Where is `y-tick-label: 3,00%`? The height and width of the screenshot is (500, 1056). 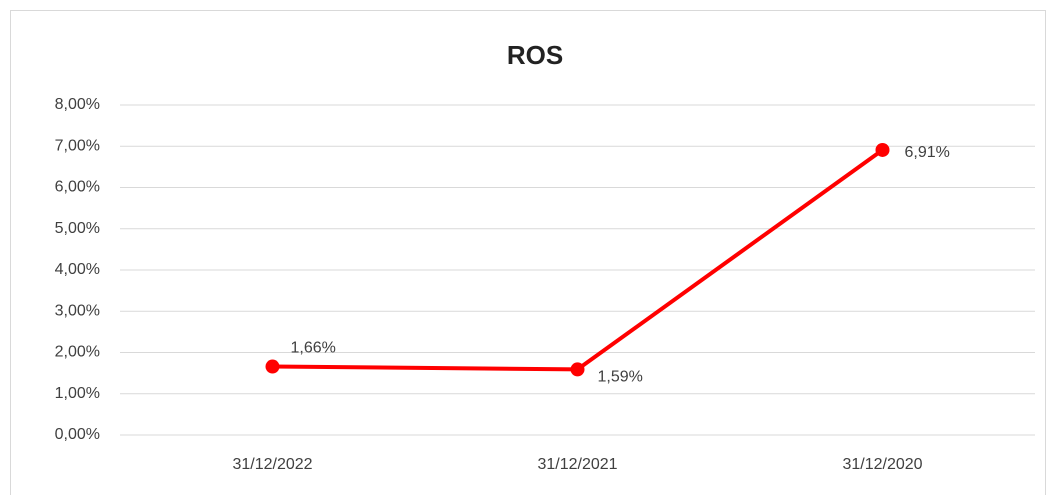 y-tick-label: 3,00% is located at coordinates (77, 310).